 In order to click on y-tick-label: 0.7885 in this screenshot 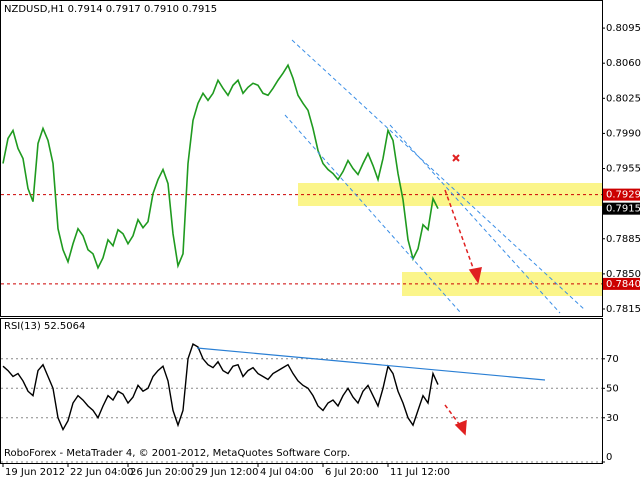, I will do `click(623, 239)`.